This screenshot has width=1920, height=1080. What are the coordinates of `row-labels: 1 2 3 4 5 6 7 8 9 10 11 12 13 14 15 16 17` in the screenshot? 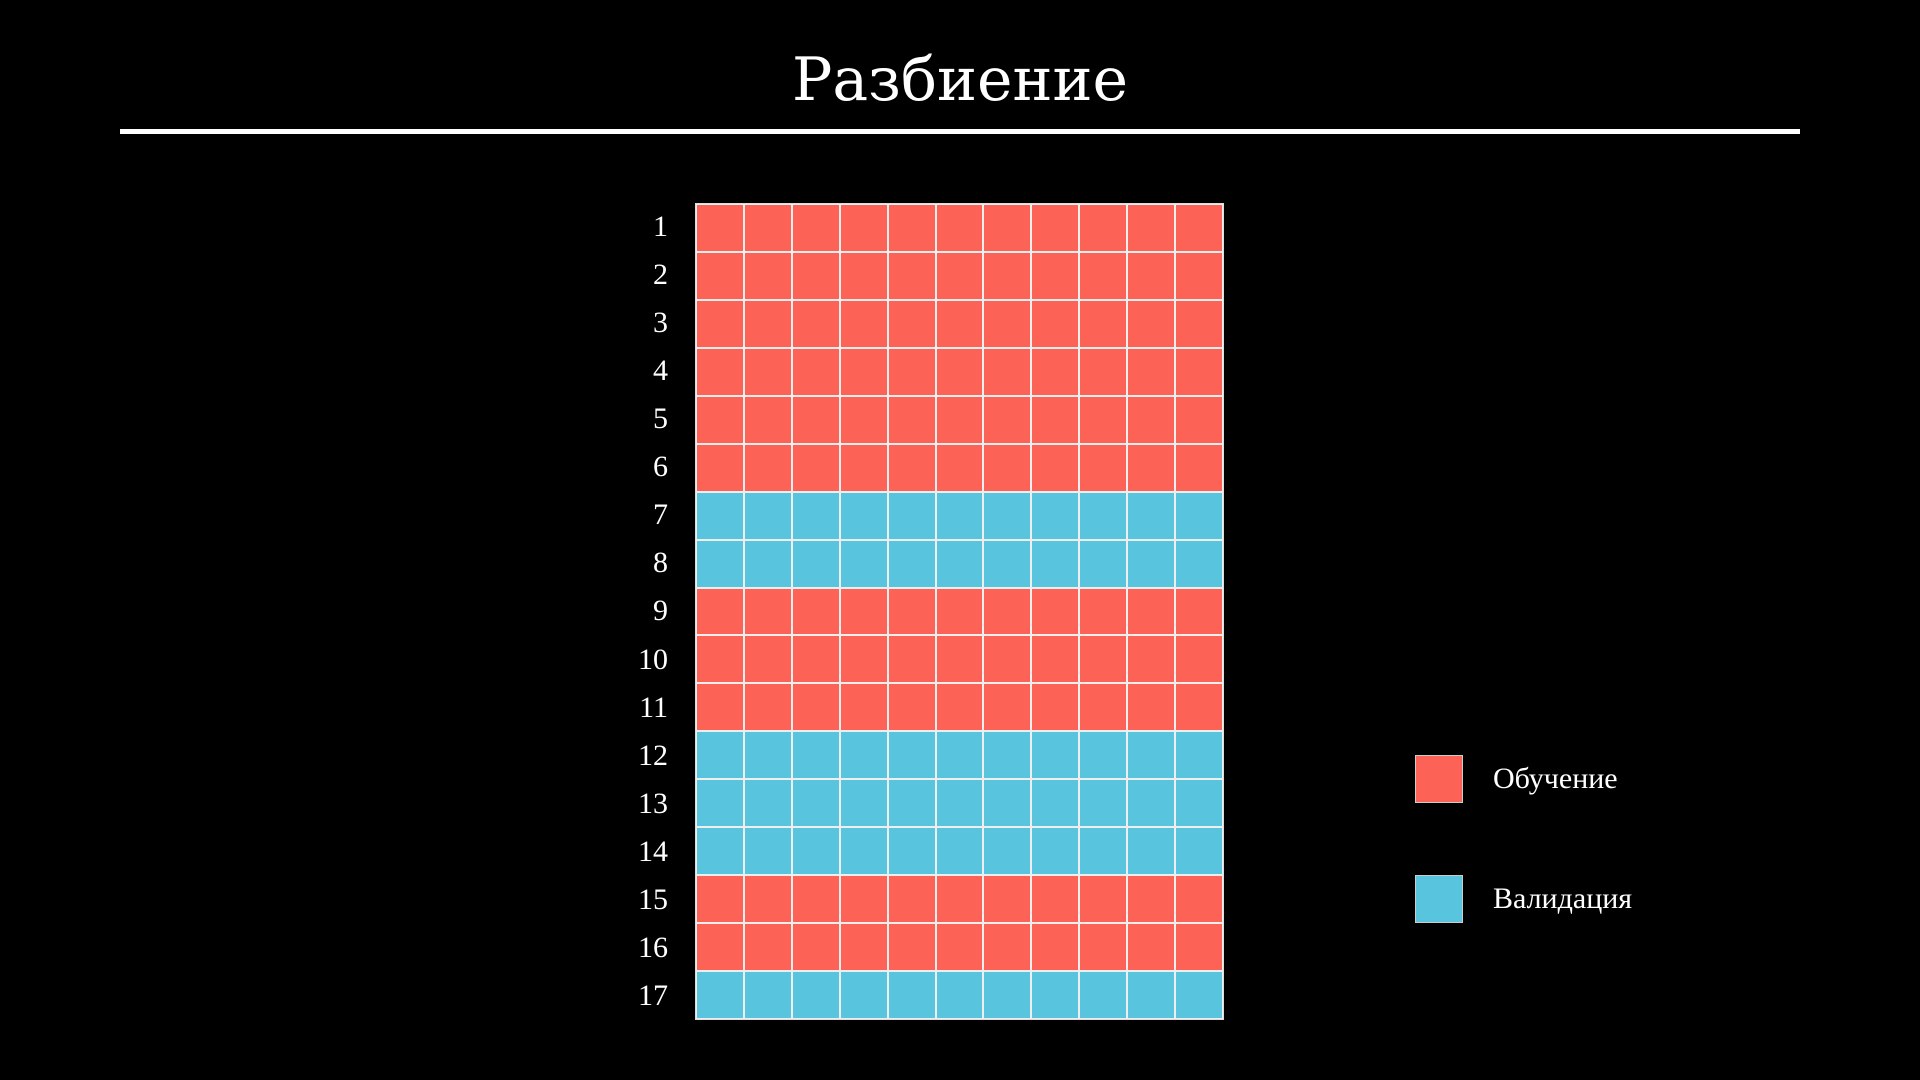 It's located at (634, 611).